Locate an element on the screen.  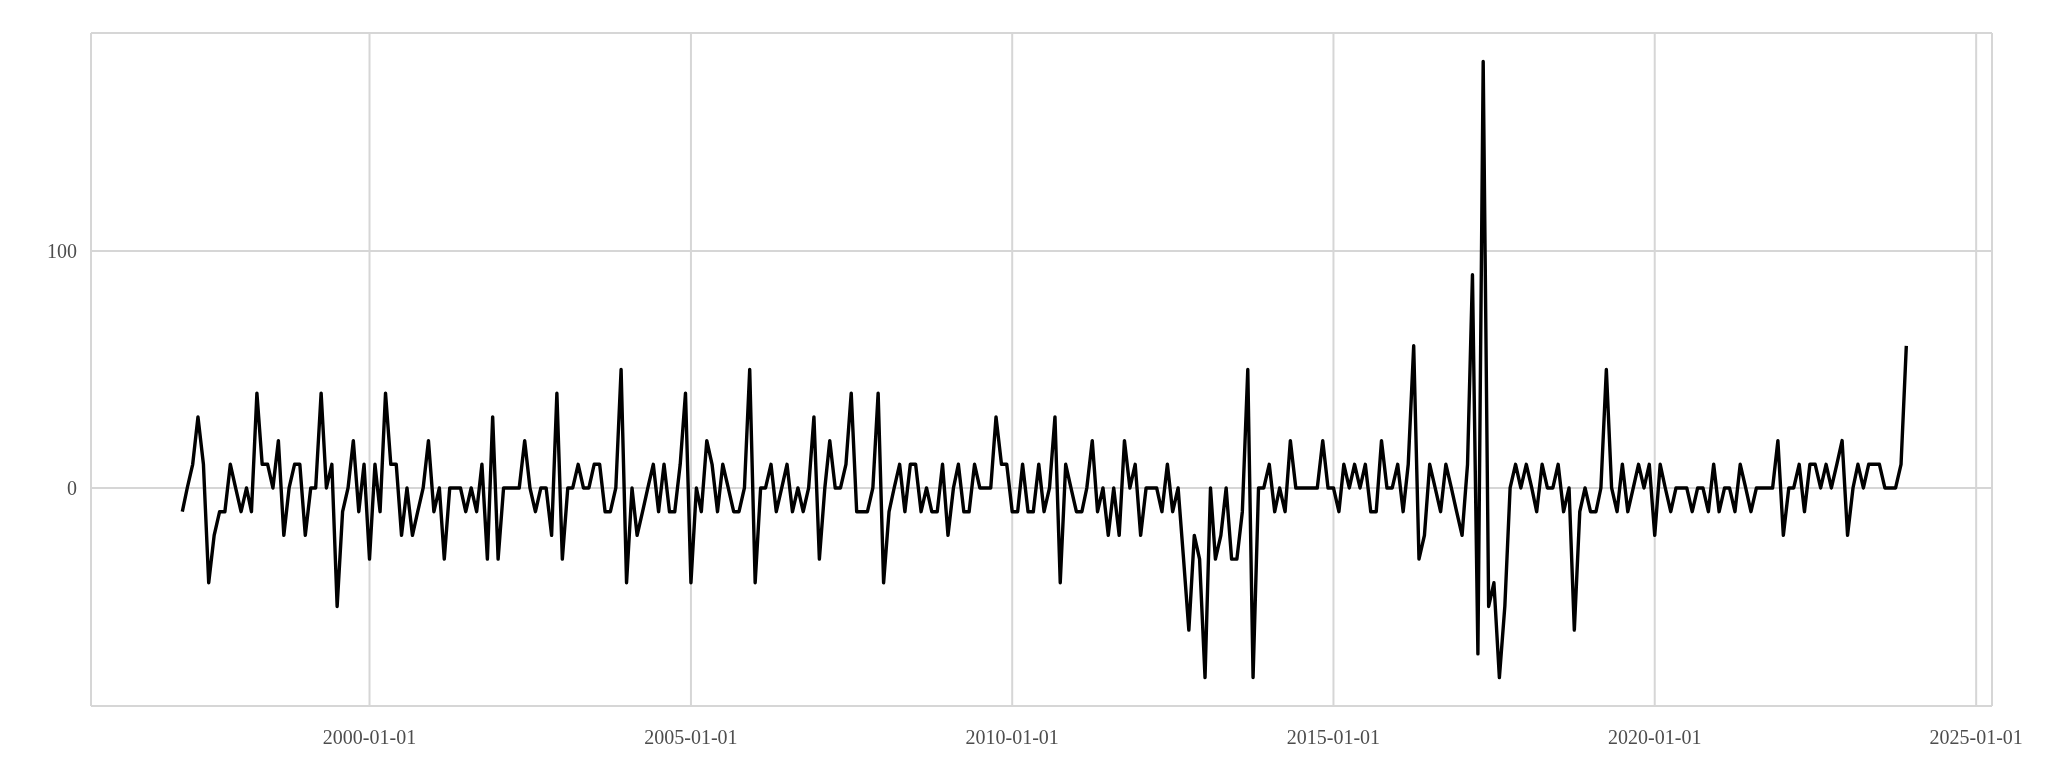
x-tick-label: 2000-01-01 is located at coordinates (369, 737).